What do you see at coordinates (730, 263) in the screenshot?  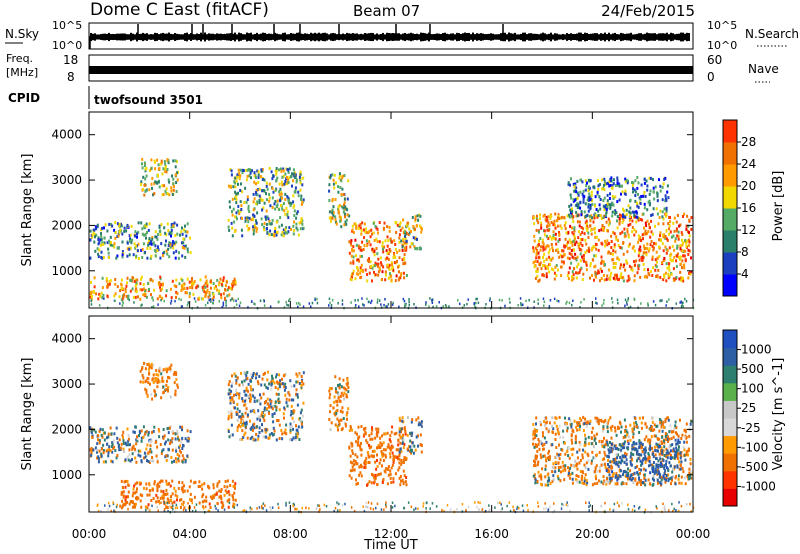 I see `colorbar-swatch` at bounding box center [730, 263].